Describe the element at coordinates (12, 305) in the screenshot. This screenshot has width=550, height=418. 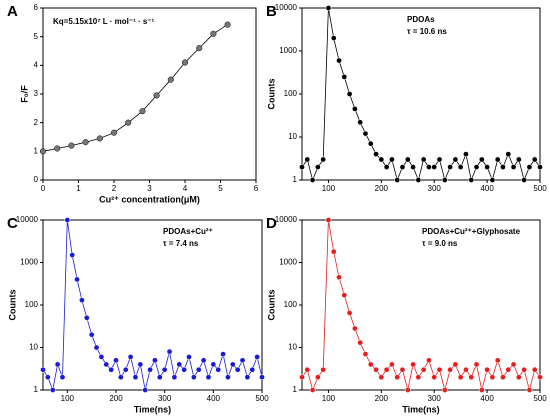
I see `y-axis-label: Counts` at that location.